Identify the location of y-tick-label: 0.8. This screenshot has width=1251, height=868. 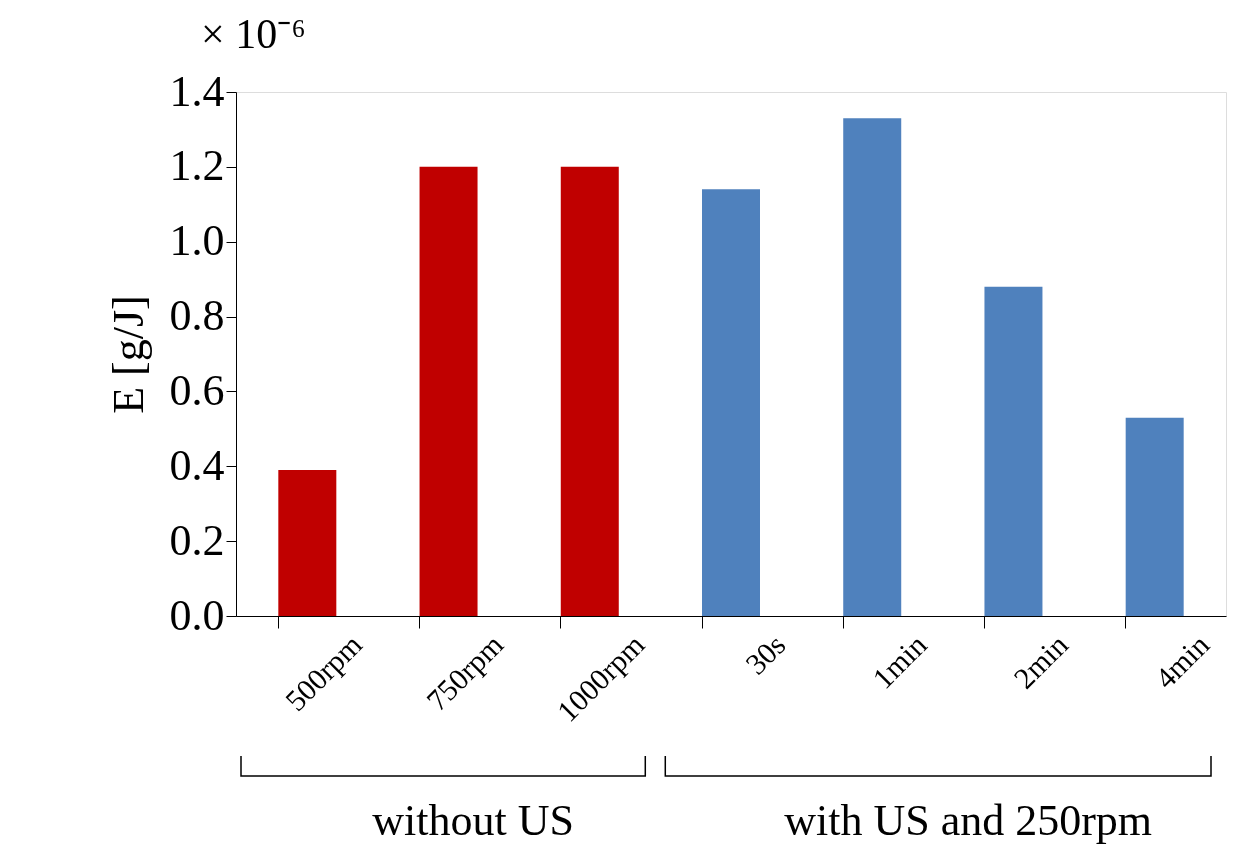
(197, 316).